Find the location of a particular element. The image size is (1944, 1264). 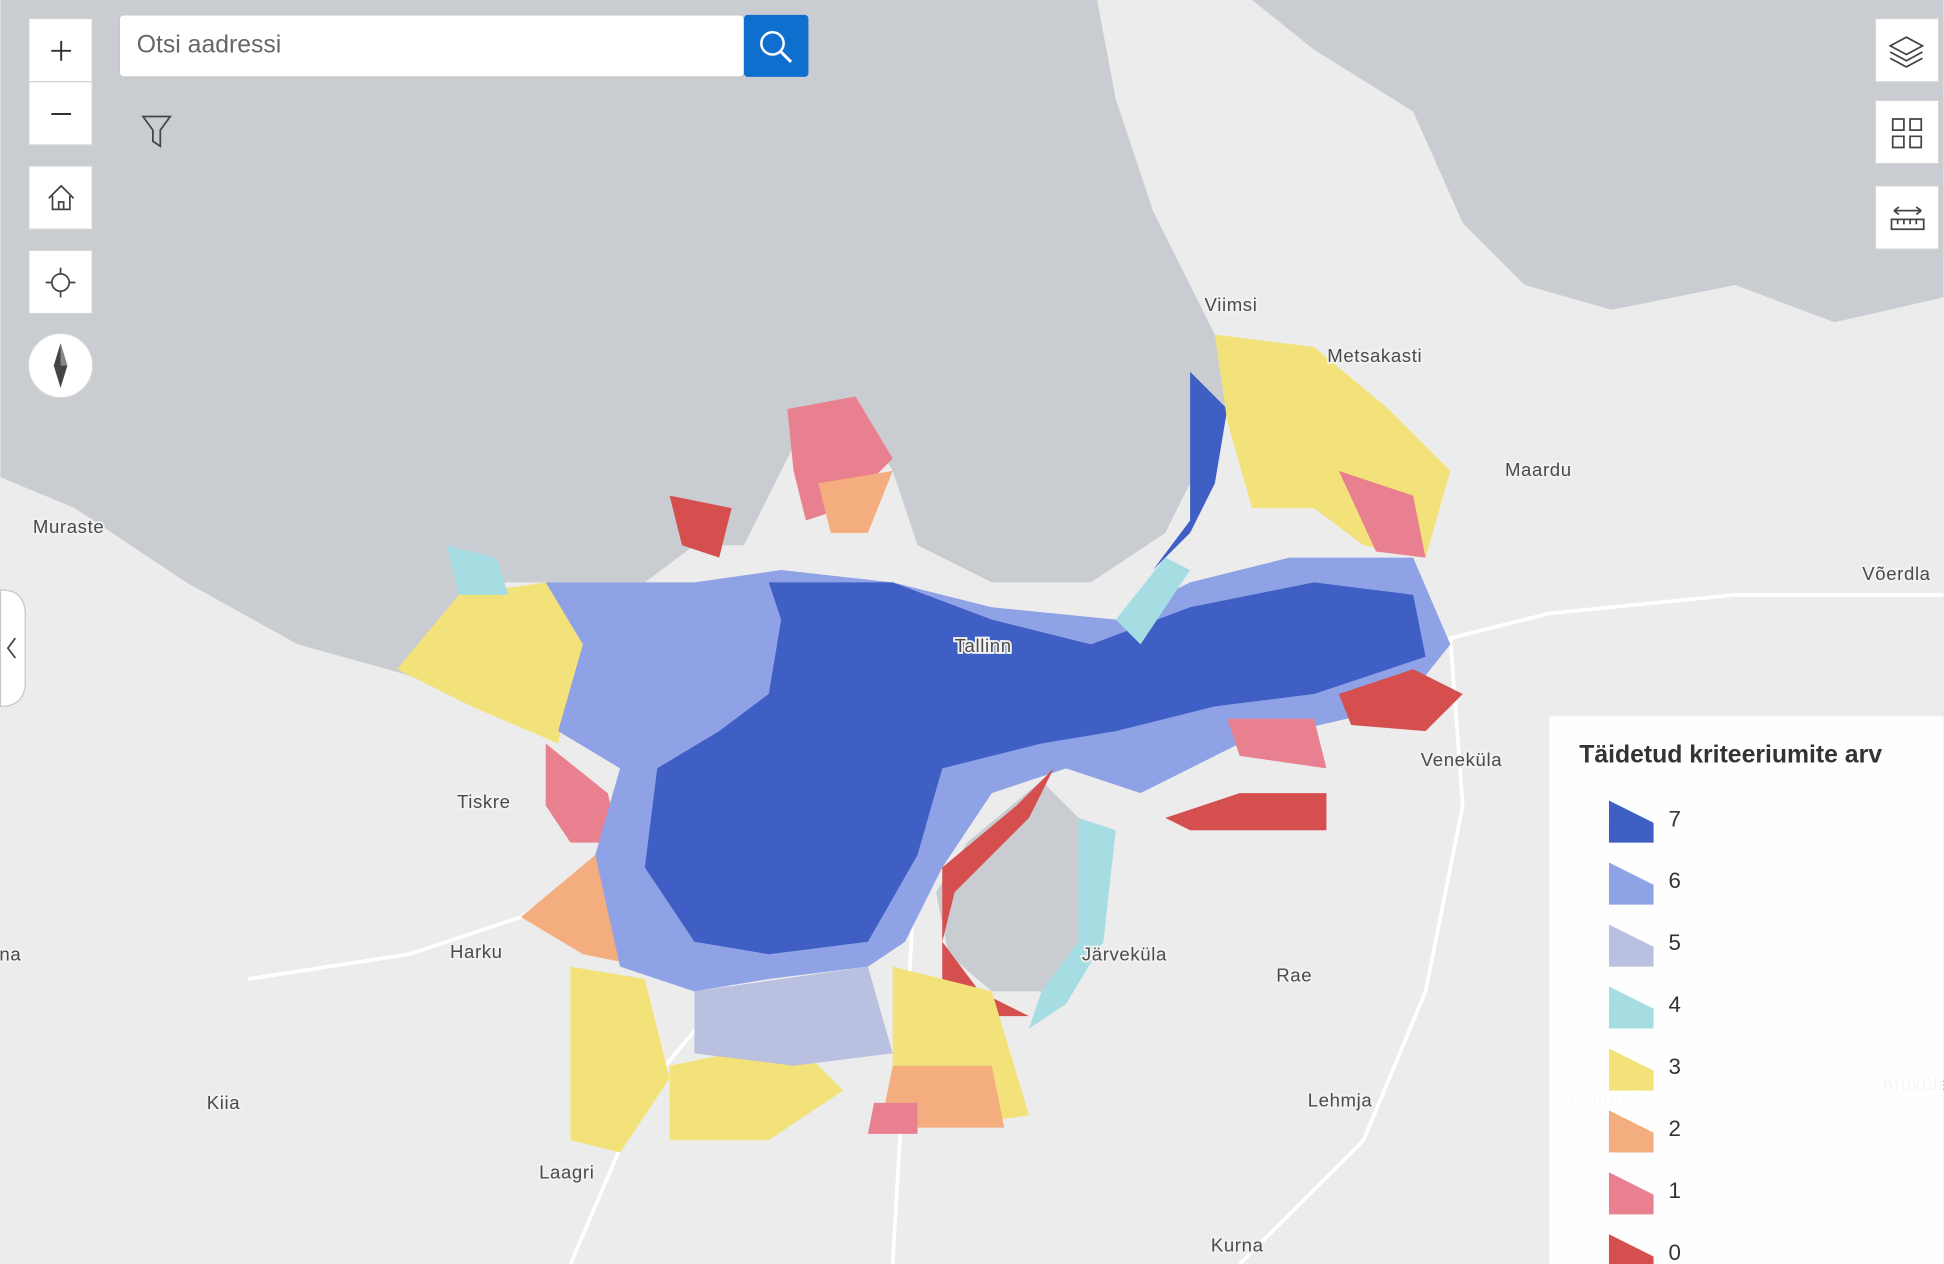

place-label: Kiia is located at coordinates (224, 1102).